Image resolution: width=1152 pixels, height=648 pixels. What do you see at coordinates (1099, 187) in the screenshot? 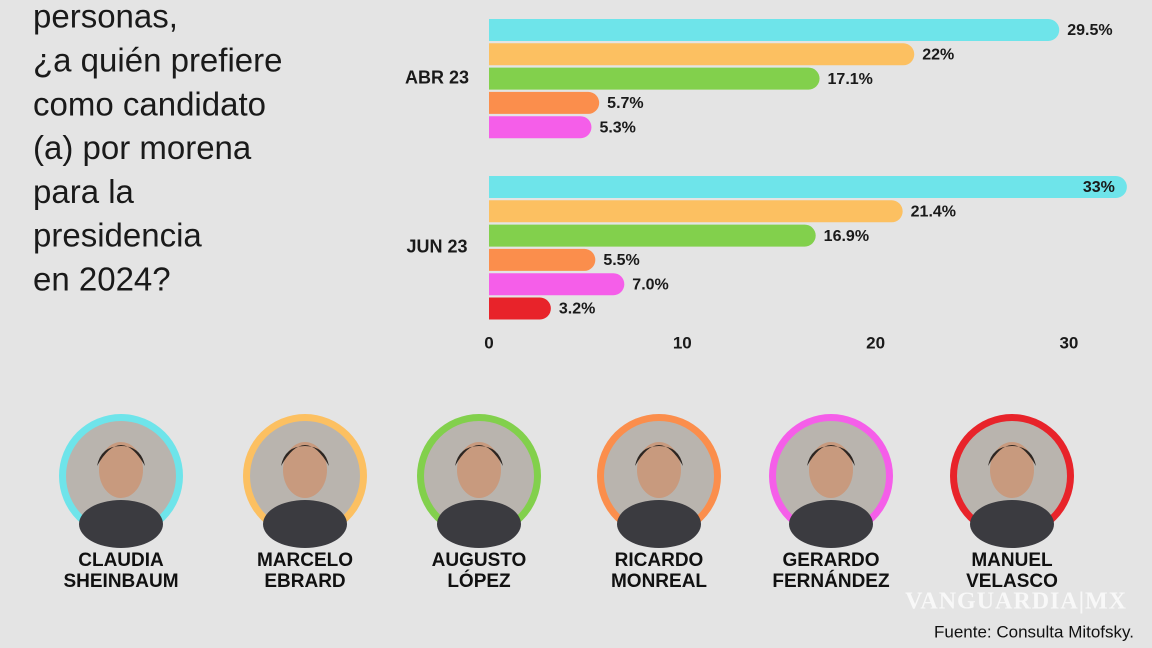
I see `value-label: 33%` at bounding box center [1099, 187].